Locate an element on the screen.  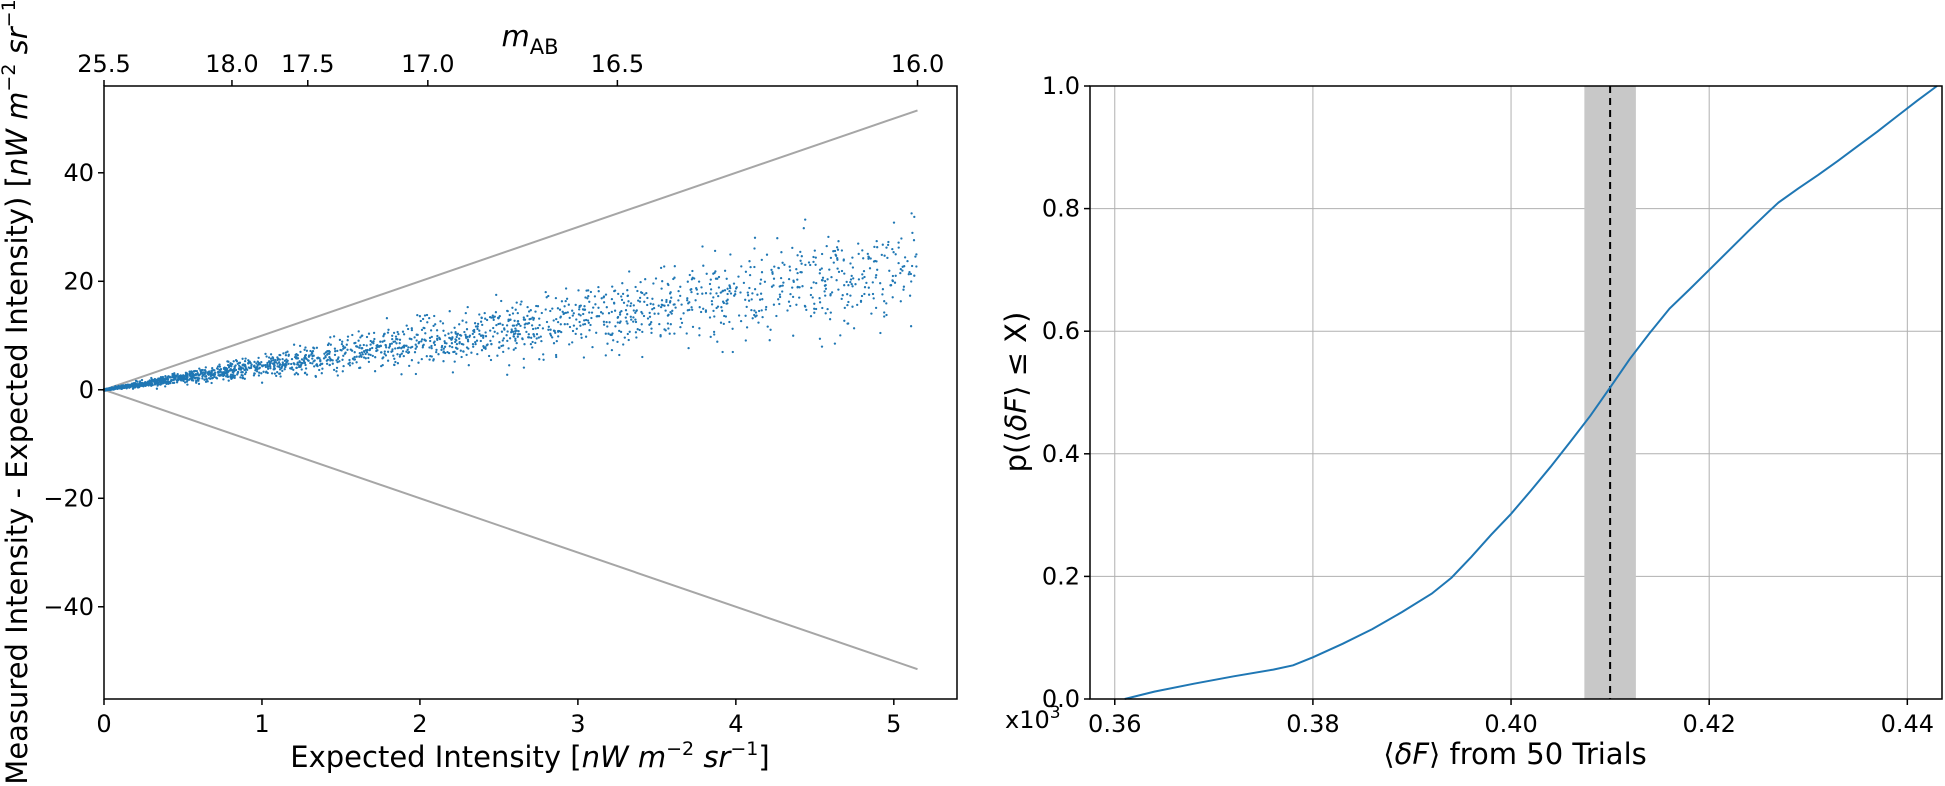
cdf-y-tick-label: 0.0 is located at coordinates (1061, 699).